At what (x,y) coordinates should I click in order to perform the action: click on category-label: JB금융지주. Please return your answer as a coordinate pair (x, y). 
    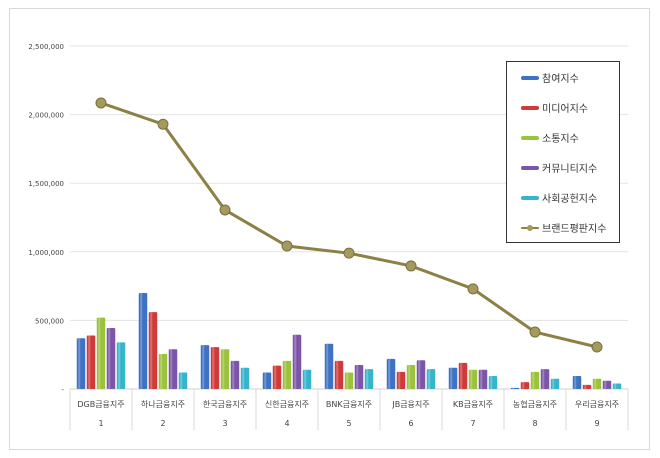
    Looking at the image, I should click on (410, 404).